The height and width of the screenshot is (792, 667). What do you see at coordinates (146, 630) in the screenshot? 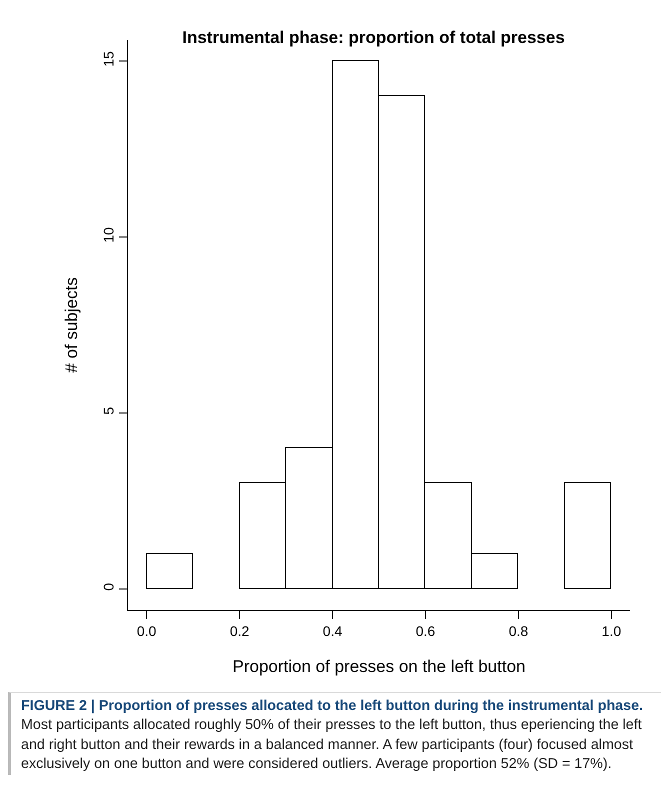
I see `x-tick-label: 0.0` at bounding box center [146, 630].